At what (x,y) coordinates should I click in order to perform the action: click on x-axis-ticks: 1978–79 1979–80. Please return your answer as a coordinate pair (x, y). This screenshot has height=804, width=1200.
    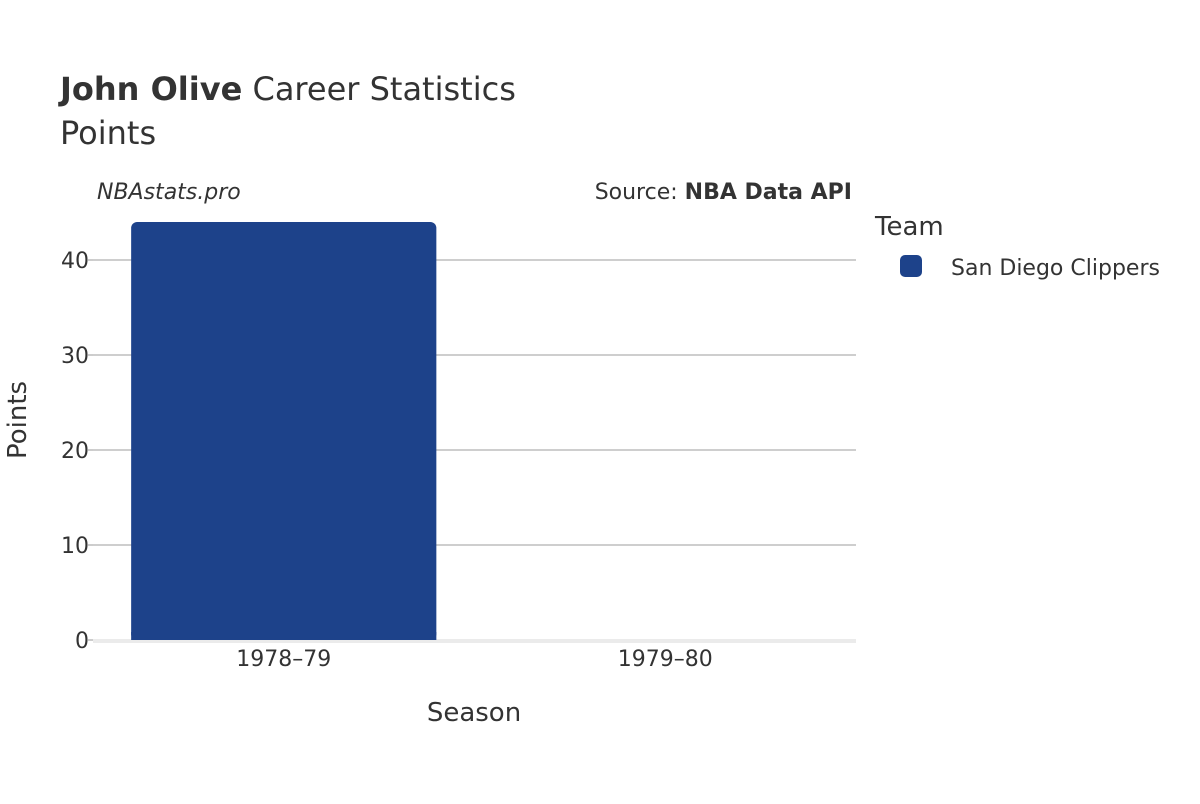
    Looking at the image, I should click on (474, 659).